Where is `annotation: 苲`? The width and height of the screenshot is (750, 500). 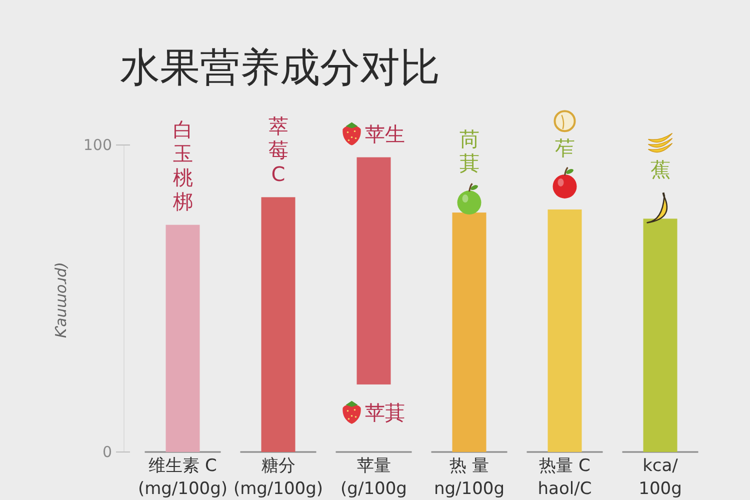 annotation: 苲 is located at coordinates (564, 148).